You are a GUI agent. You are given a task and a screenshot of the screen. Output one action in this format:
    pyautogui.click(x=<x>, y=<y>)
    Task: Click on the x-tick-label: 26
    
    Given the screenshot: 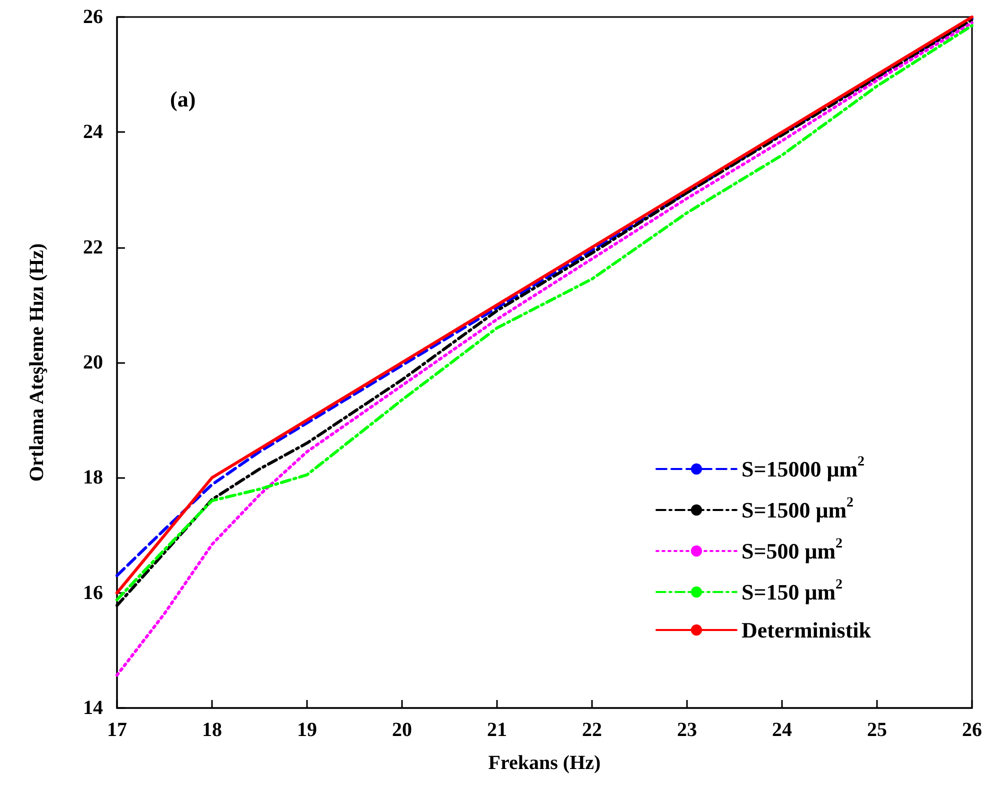 What is the action you would take?
    pyautogui.click(x=972, y=730)
    